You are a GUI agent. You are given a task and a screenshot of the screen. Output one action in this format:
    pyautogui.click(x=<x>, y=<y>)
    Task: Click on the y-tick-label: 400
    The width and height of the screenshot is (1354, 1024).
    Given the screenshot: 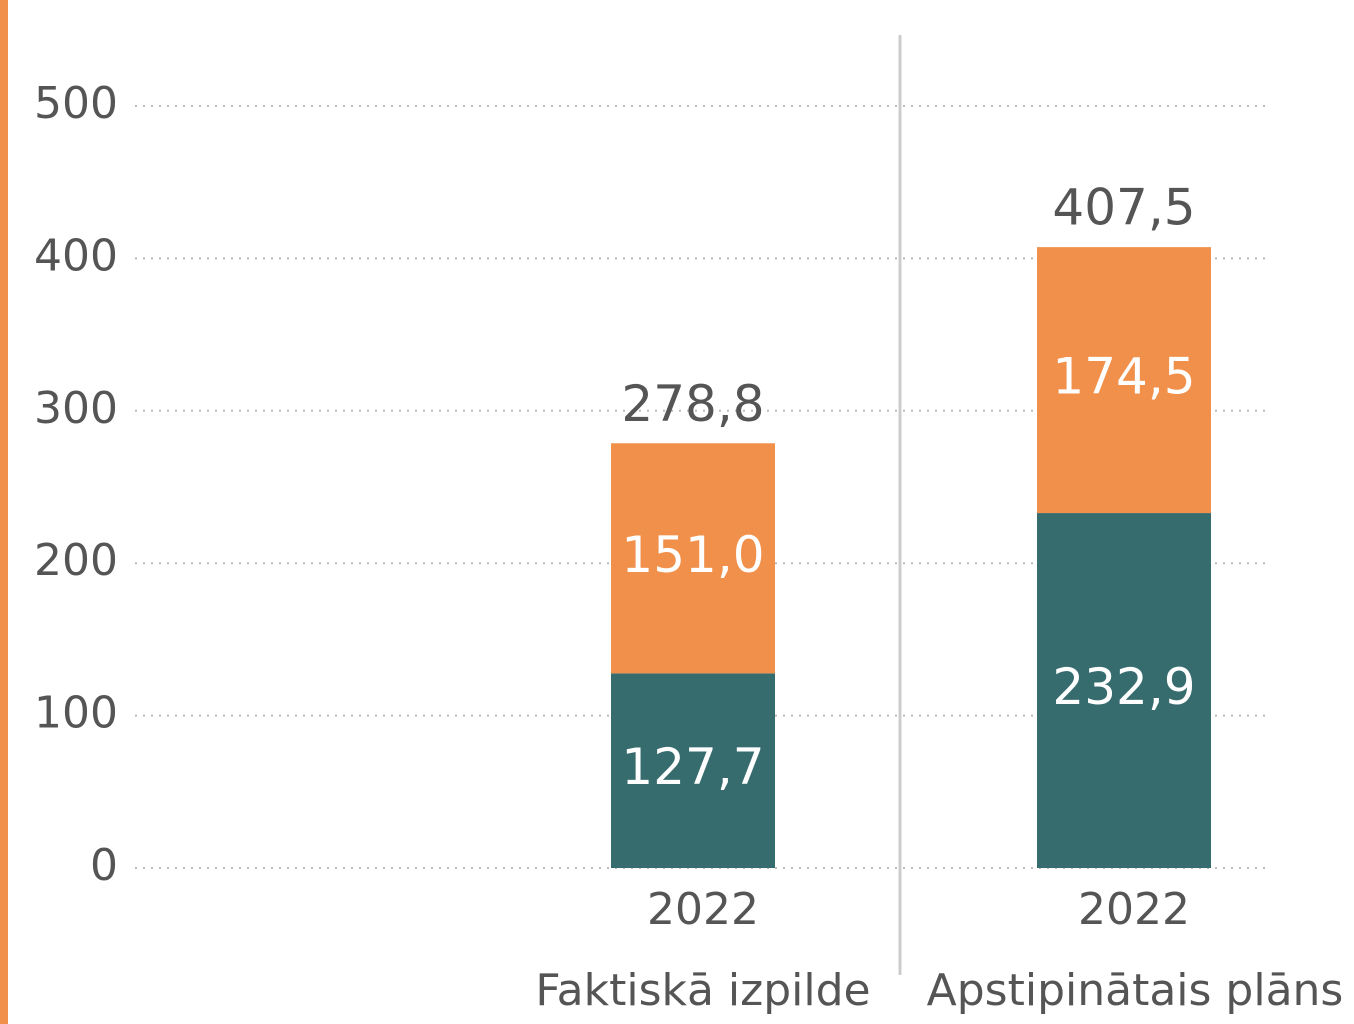 What is the action you would take?
    pyautogui.click(x=76, y=255)
    